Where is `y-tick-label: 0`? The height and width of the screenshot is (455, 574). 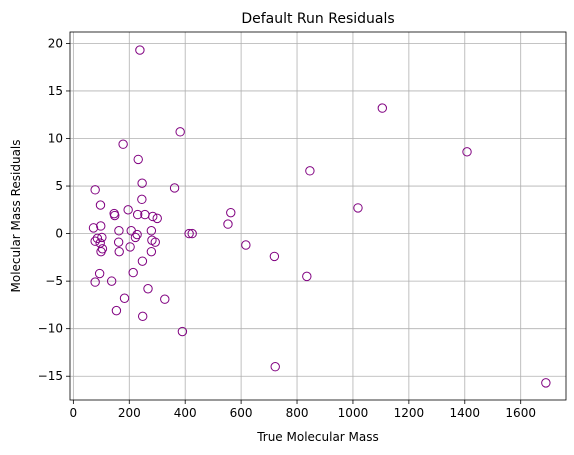
y-tick-label: 0 is located at coordinates (59, 234).